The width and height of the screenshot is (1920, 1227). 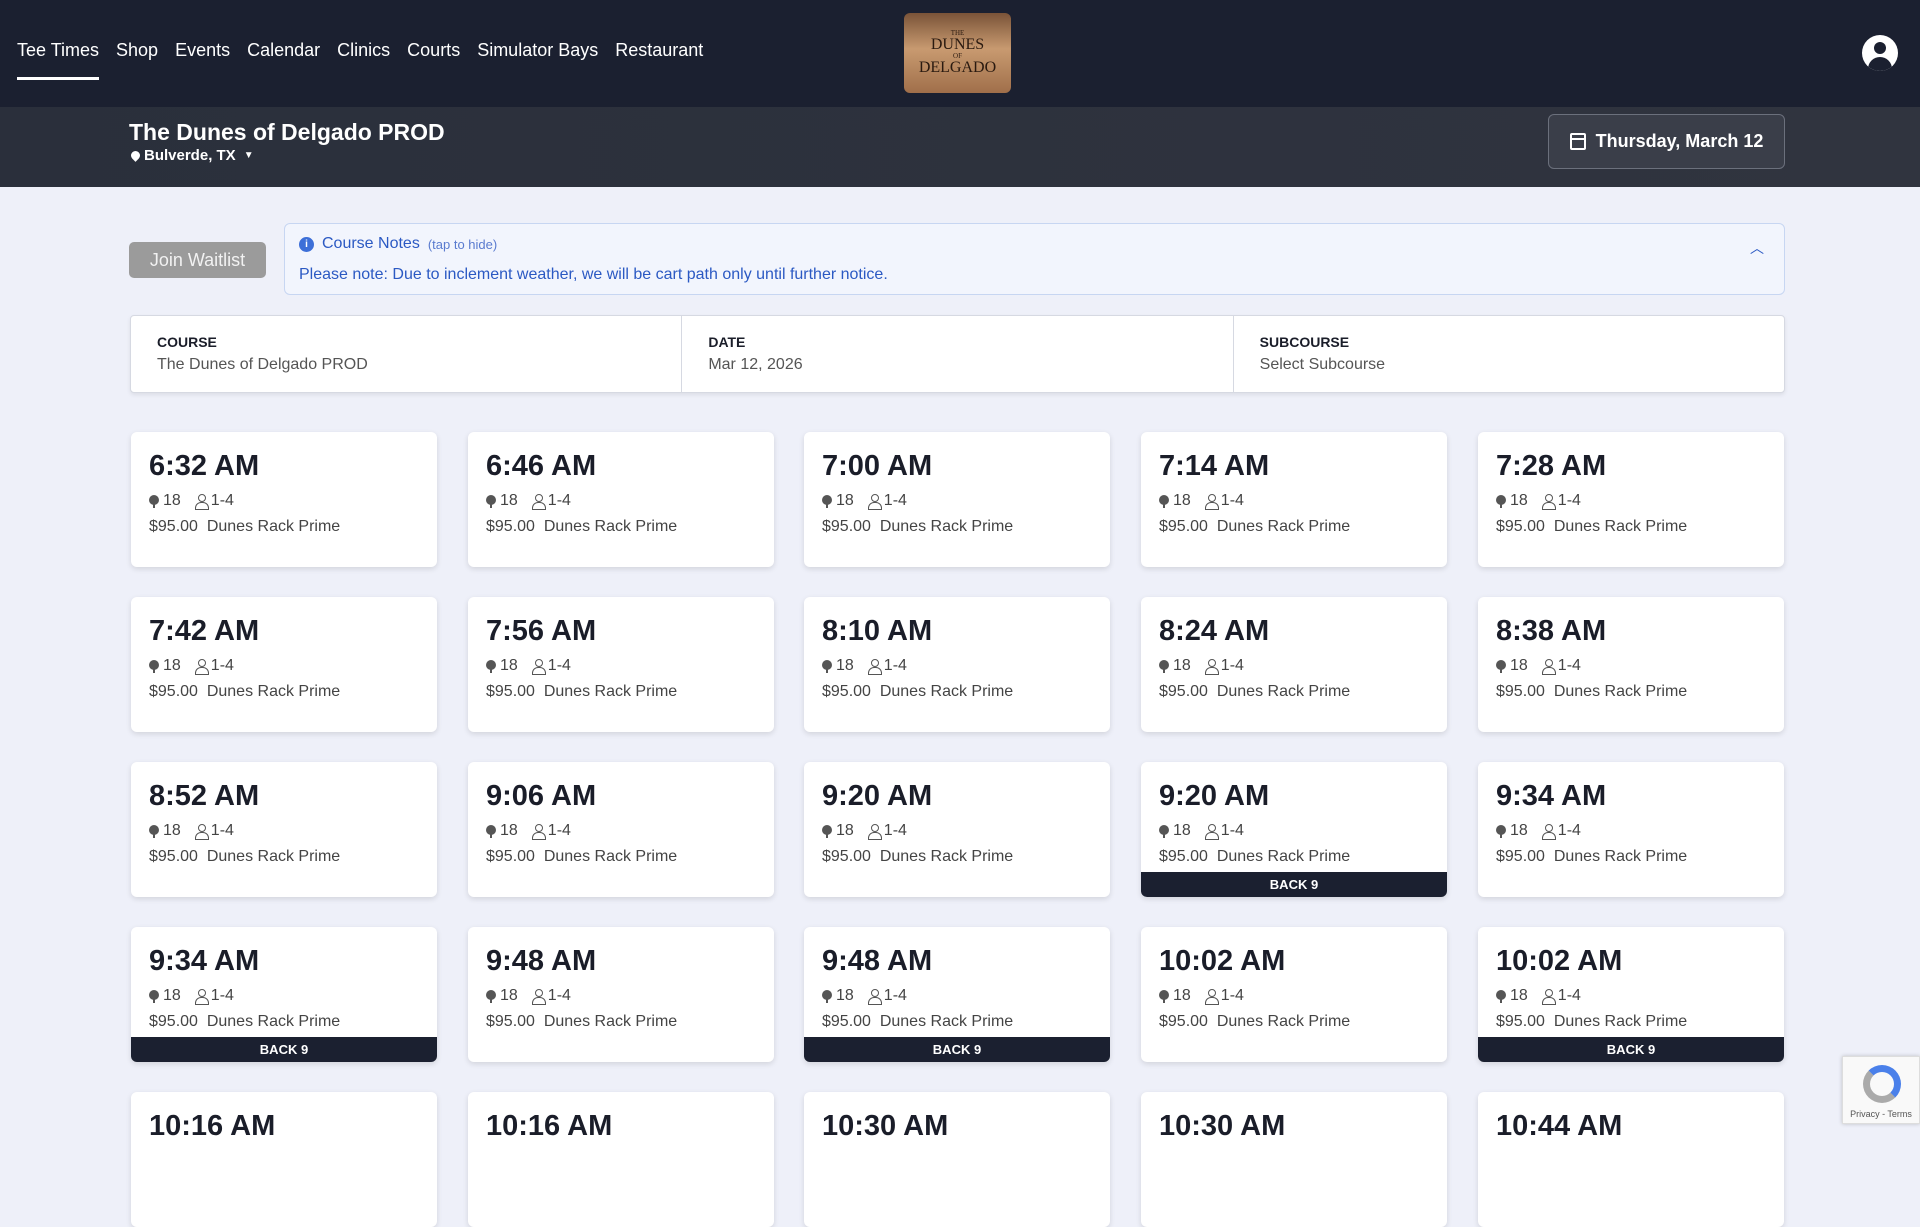 I want to click on chevron-up-icon: ︿, so click(x=1757, y=248).